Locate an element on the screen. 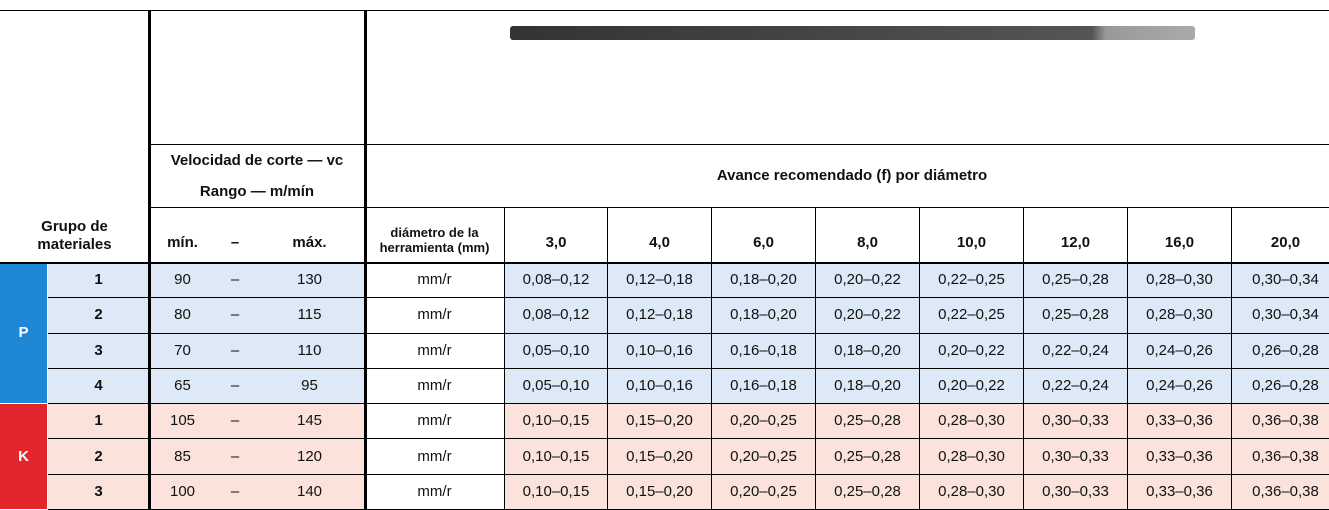  header-divider is located at coordinates (664, 263).